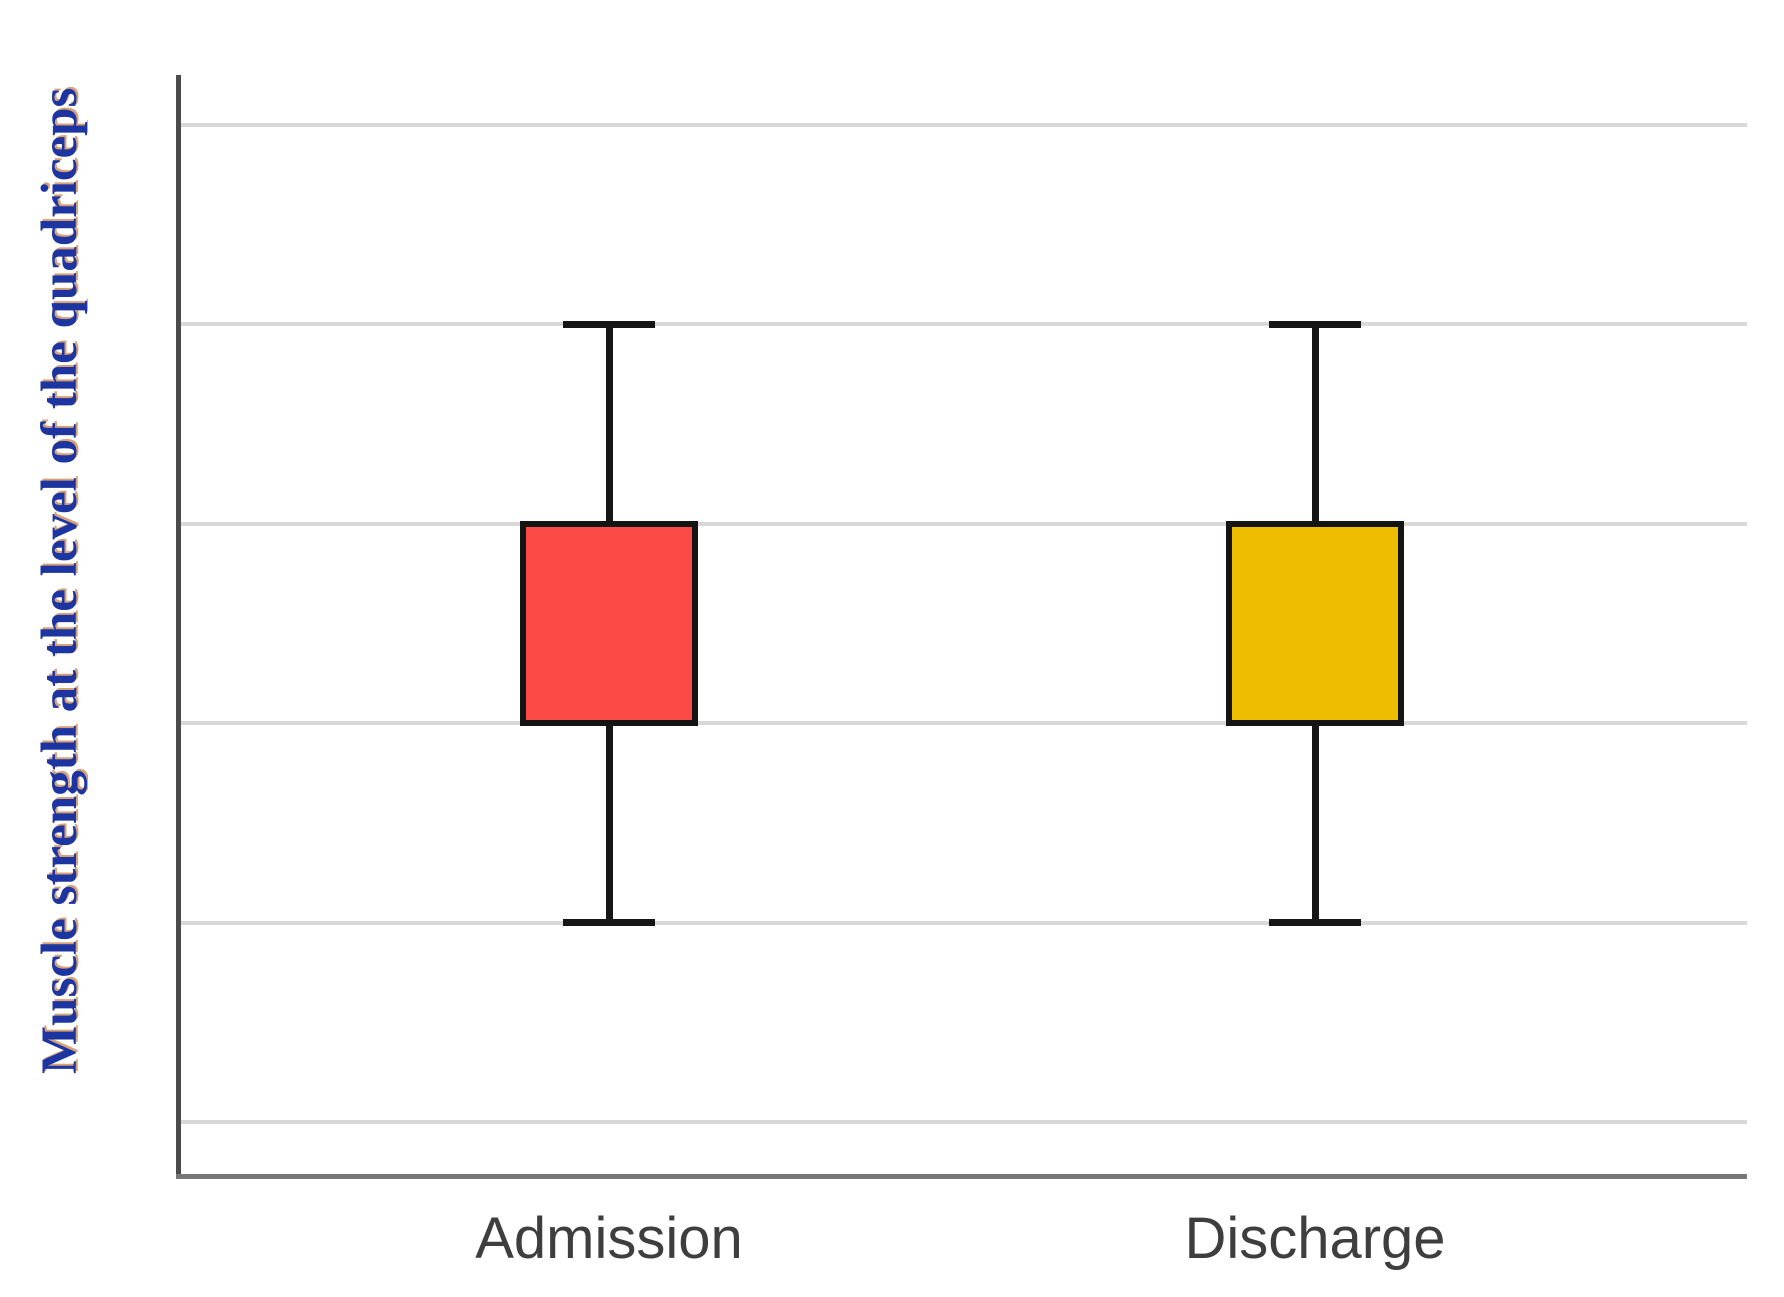  What do you see at coordinates (961, 1176) in the screenshot?
I see `x-axis-line` at bounding box center [961, 1176].